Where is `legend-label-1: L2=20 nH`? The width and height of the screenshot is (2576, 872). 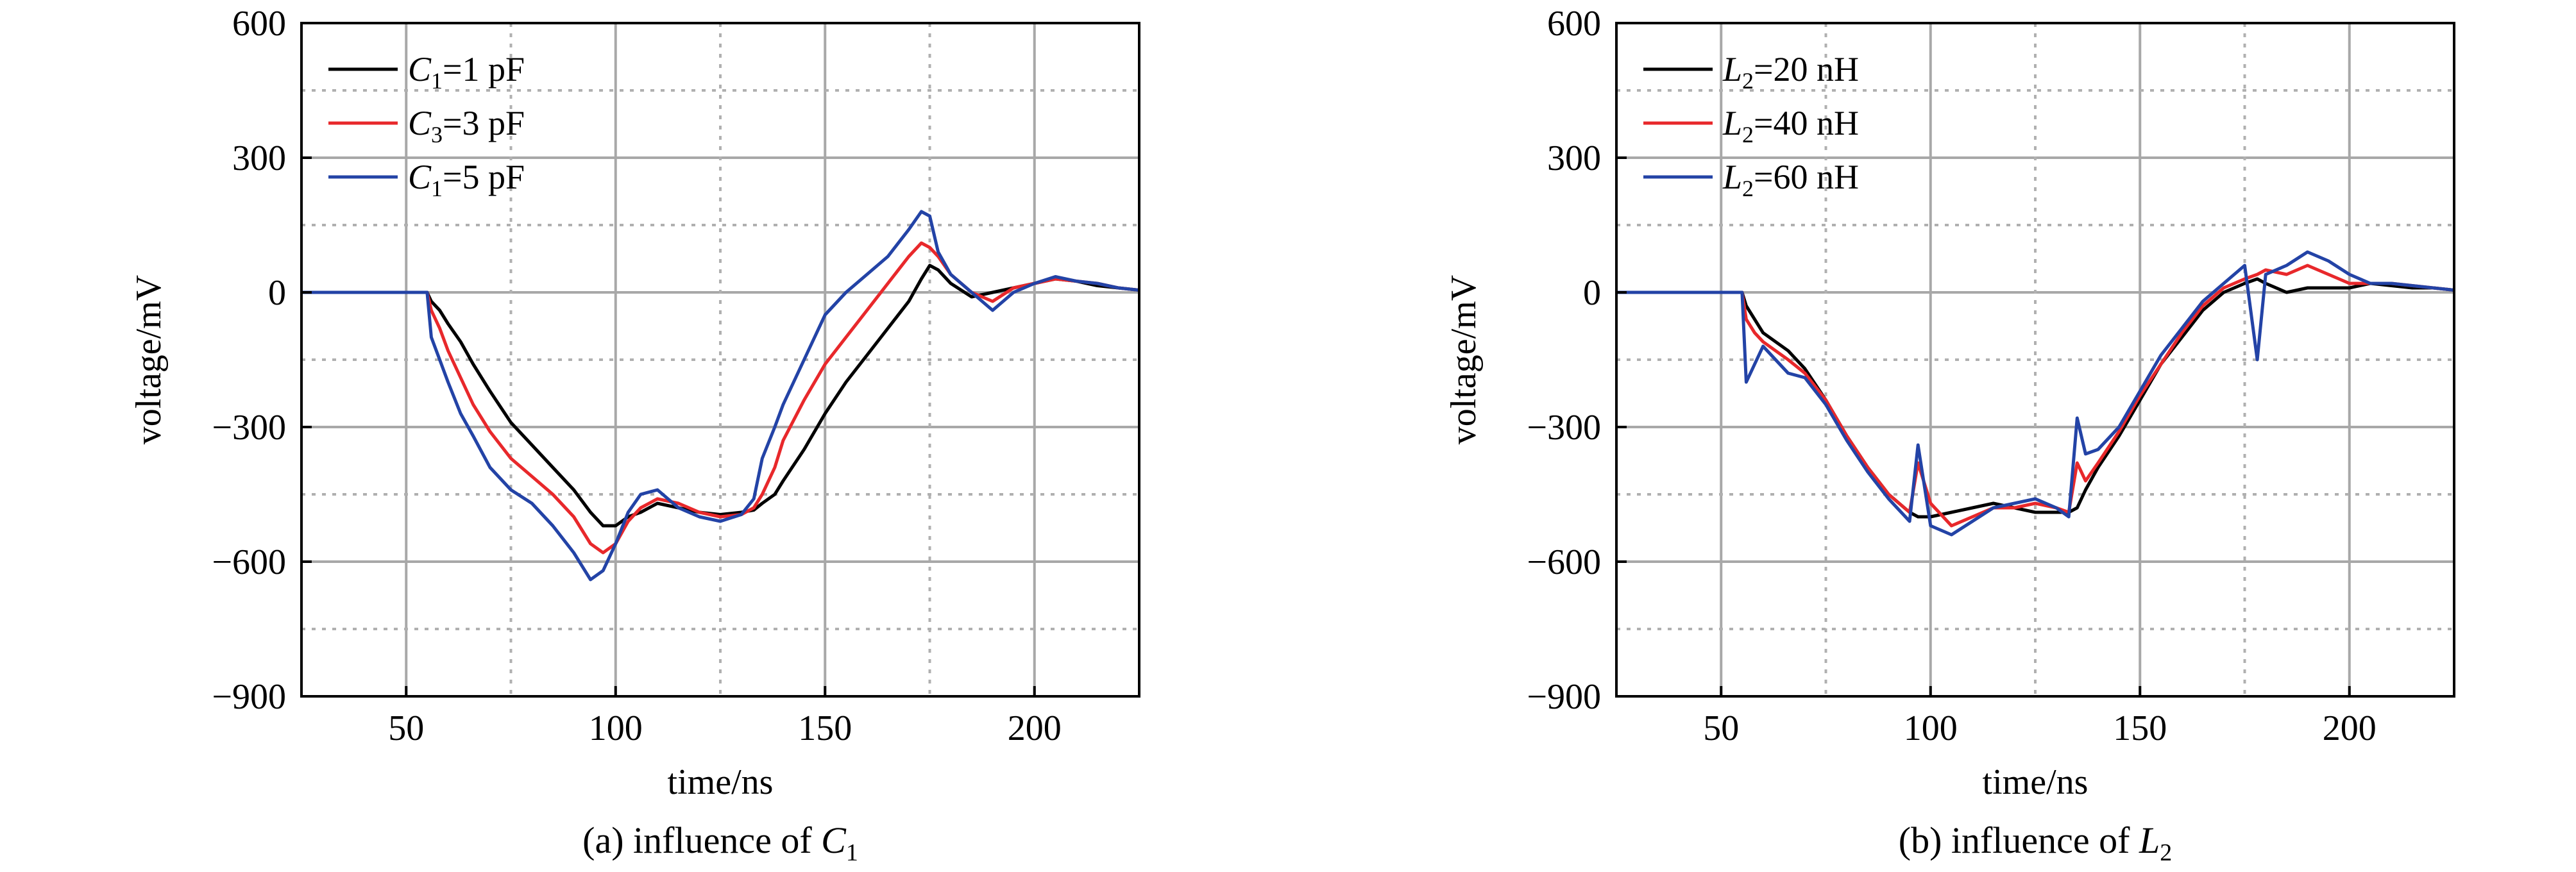
legend-label-1: L2=20 nH is located at coordinates (1790, 72).